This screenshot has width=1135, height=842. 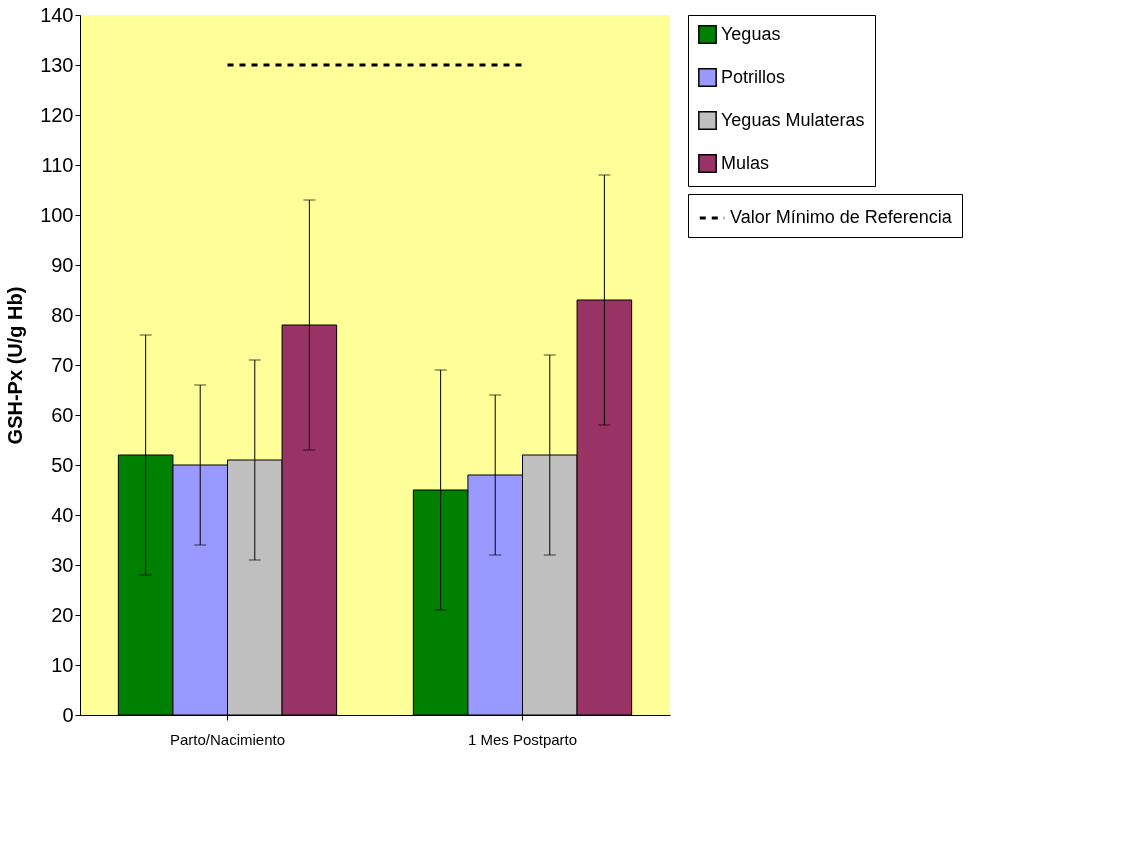 What do you see at coordinates (57, 114) in the screenshot?
I see `y-tick-label: 120` at bounding box center [57, 114].